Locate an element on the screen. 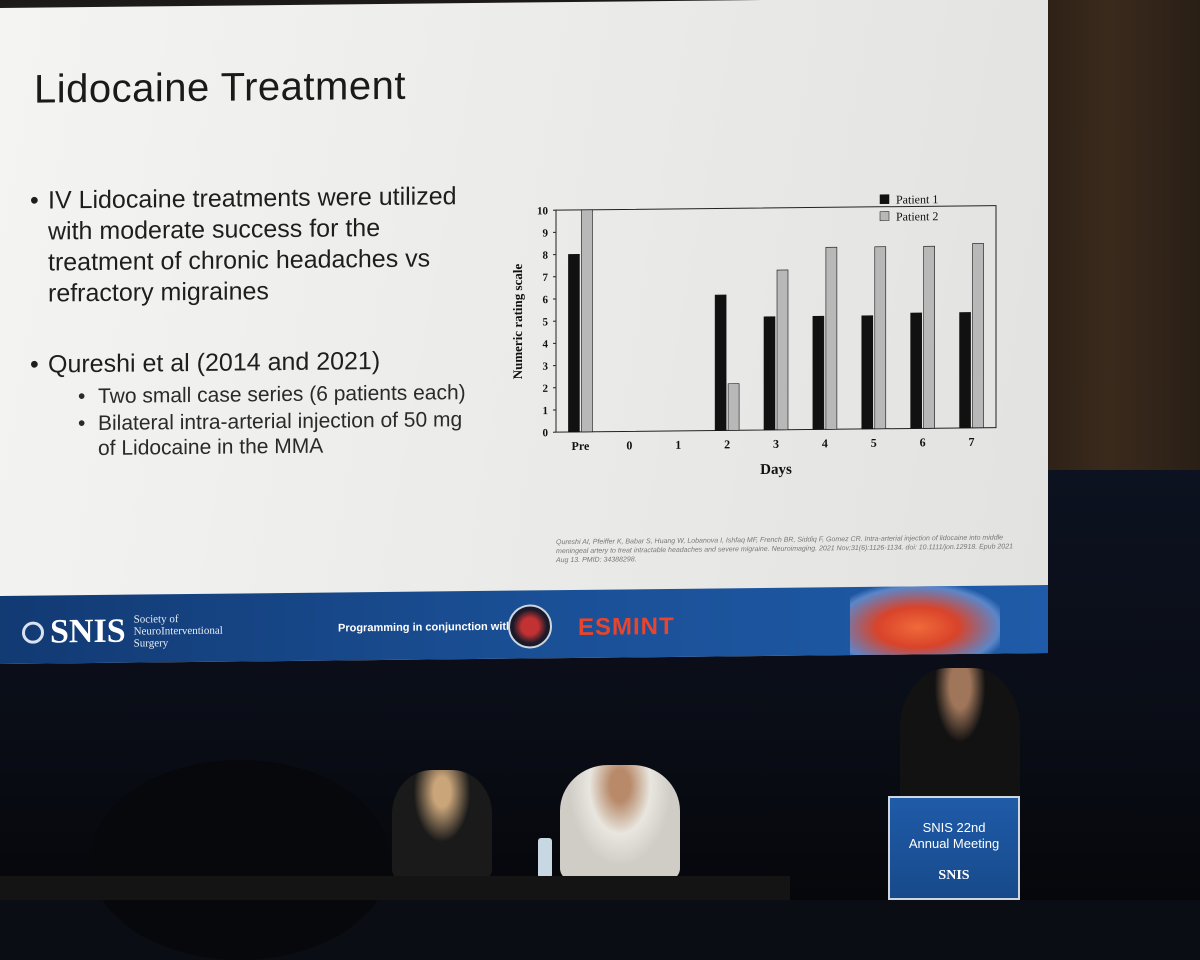 The height and width of the screenshot is (960, 1200). sub-bullet-case-series: Two small case series (6 patients each) is located at coordinates (279, 394).